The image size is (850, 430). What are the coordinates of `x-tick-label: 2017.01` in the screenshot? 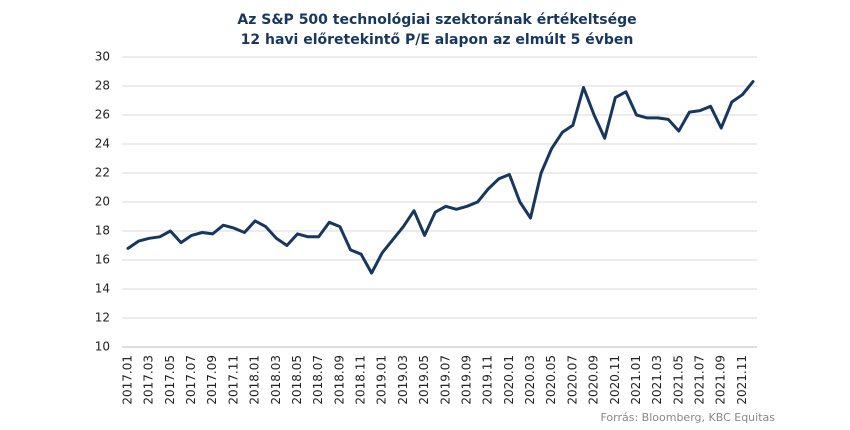 It's located at (128, 380).